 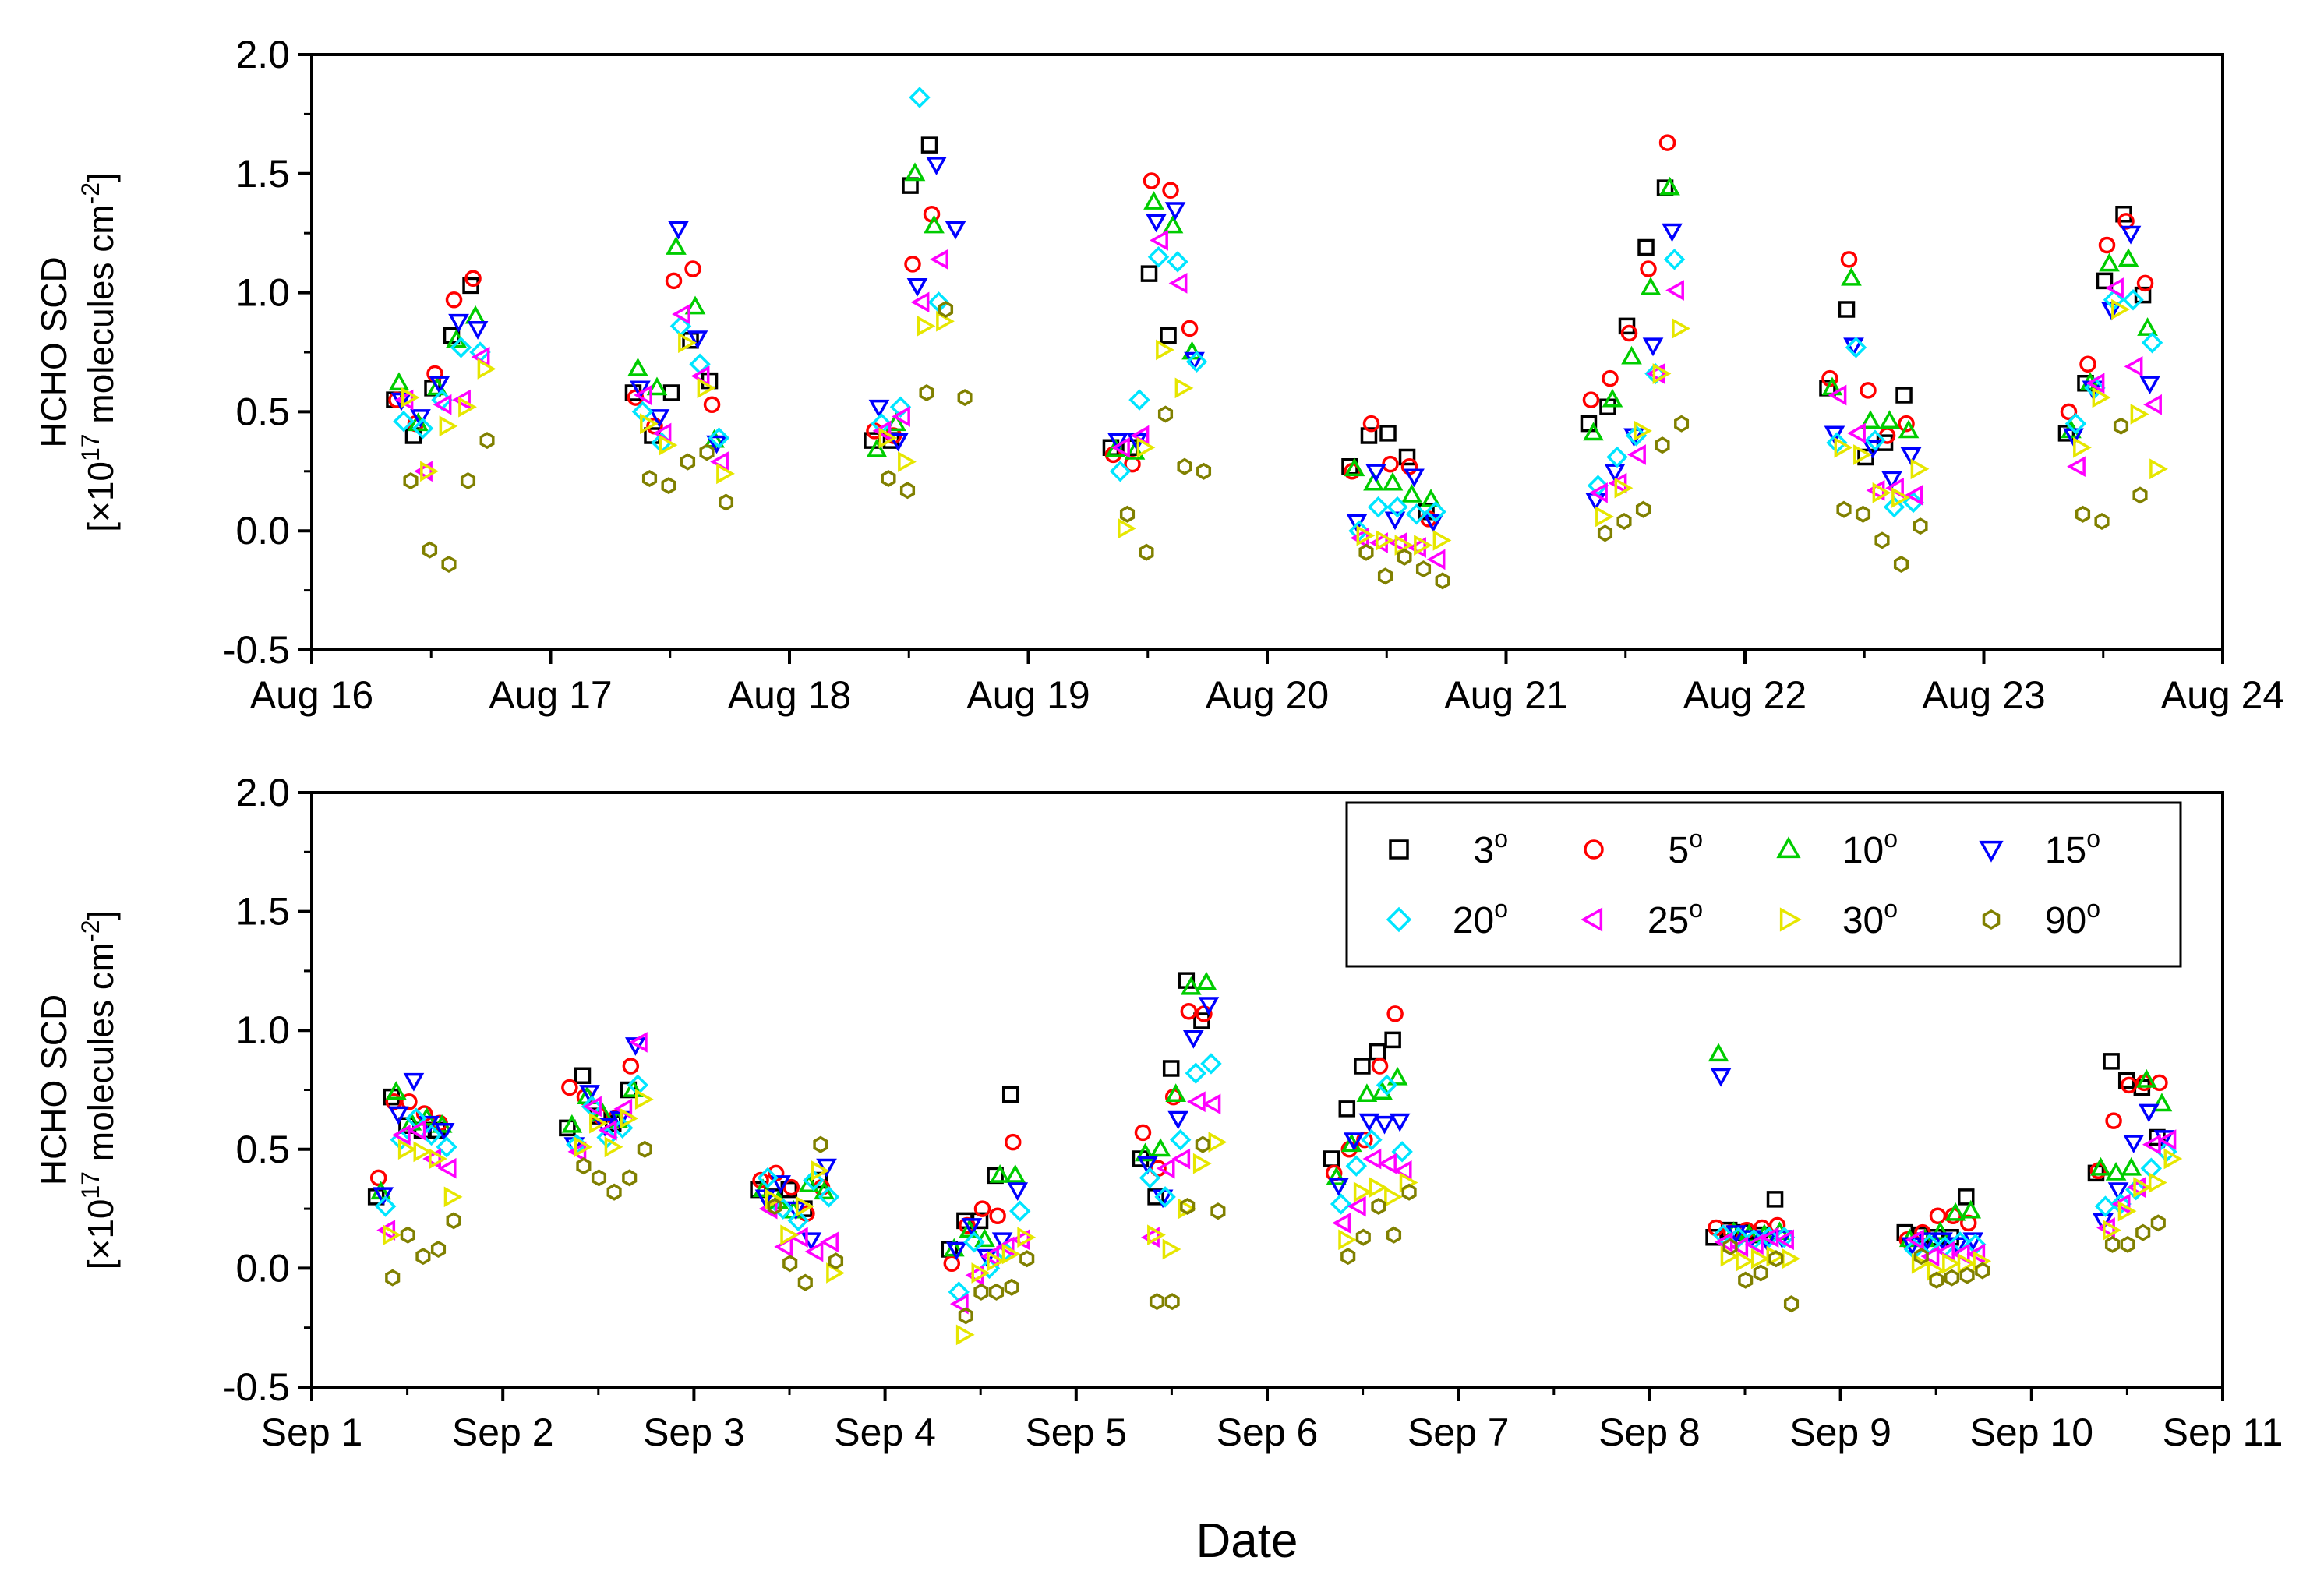 What do you see at coordinates (2031, 1432) in the screenshot?
I see `x-tick-label: Sep 10` at bounding box center [2031, 1432].